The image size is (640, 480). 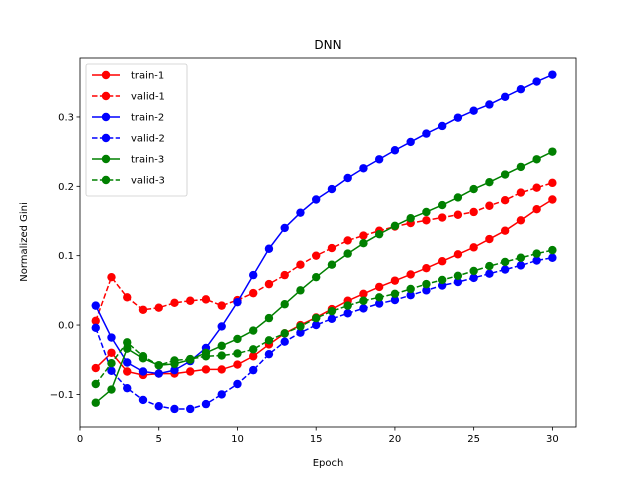 I want to click on x-tick-label: 20, so click(x=395, y=439).